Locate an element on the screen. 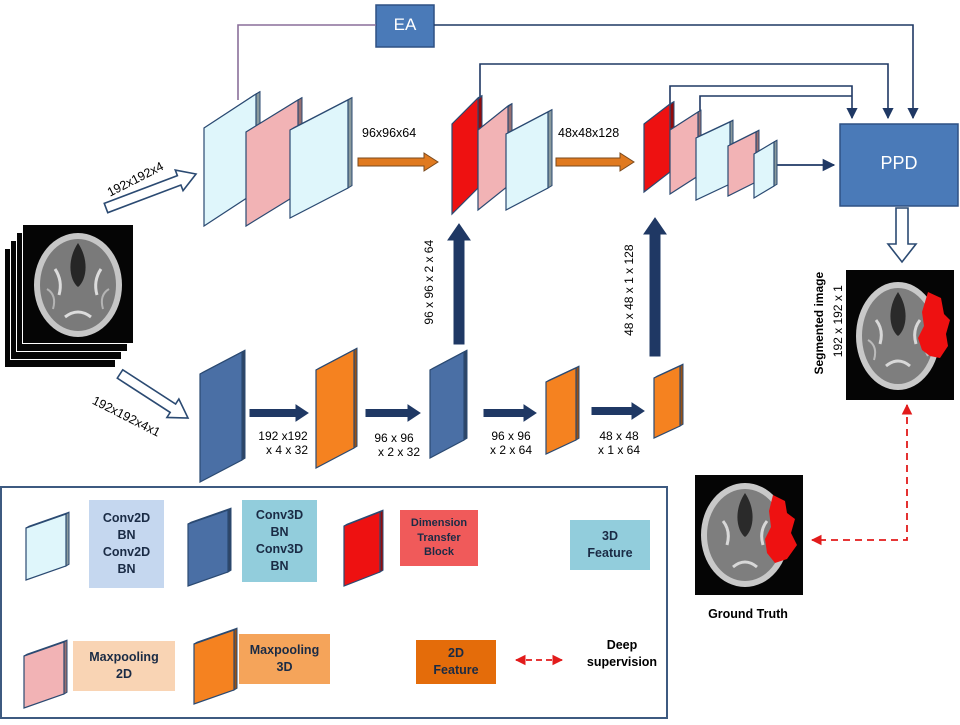  input-to-bottom-arrow is located at coordinates (153, 393).